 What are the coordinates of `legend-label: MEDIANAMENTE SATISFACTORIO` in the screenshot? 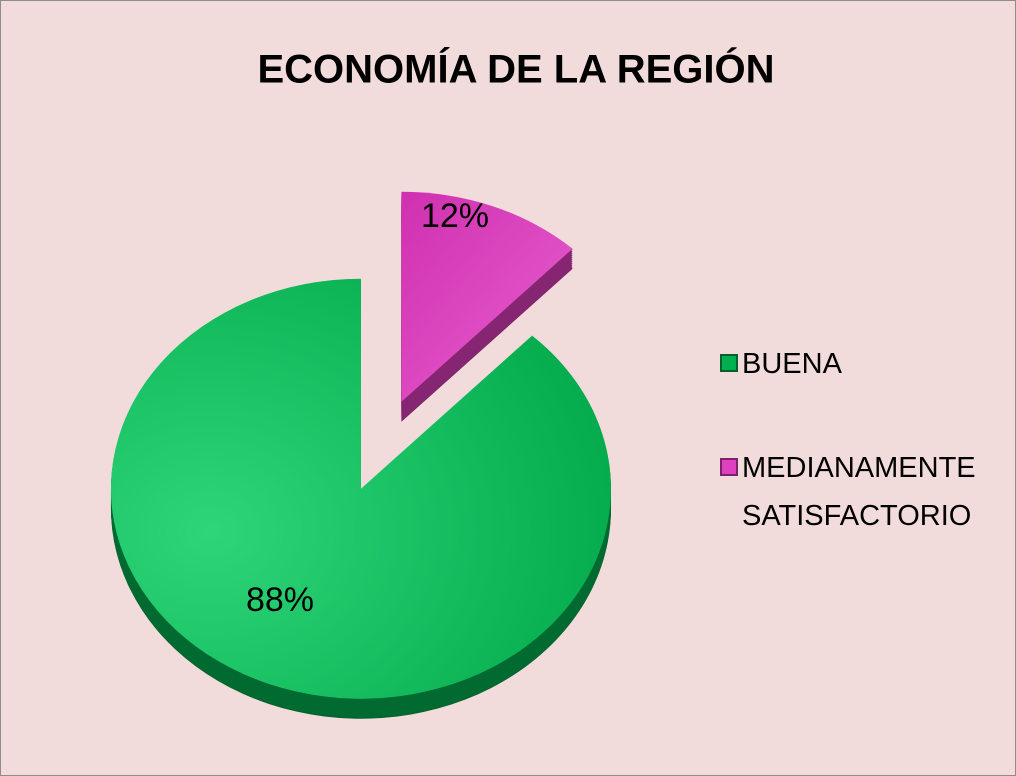 It's located at (859, 492).